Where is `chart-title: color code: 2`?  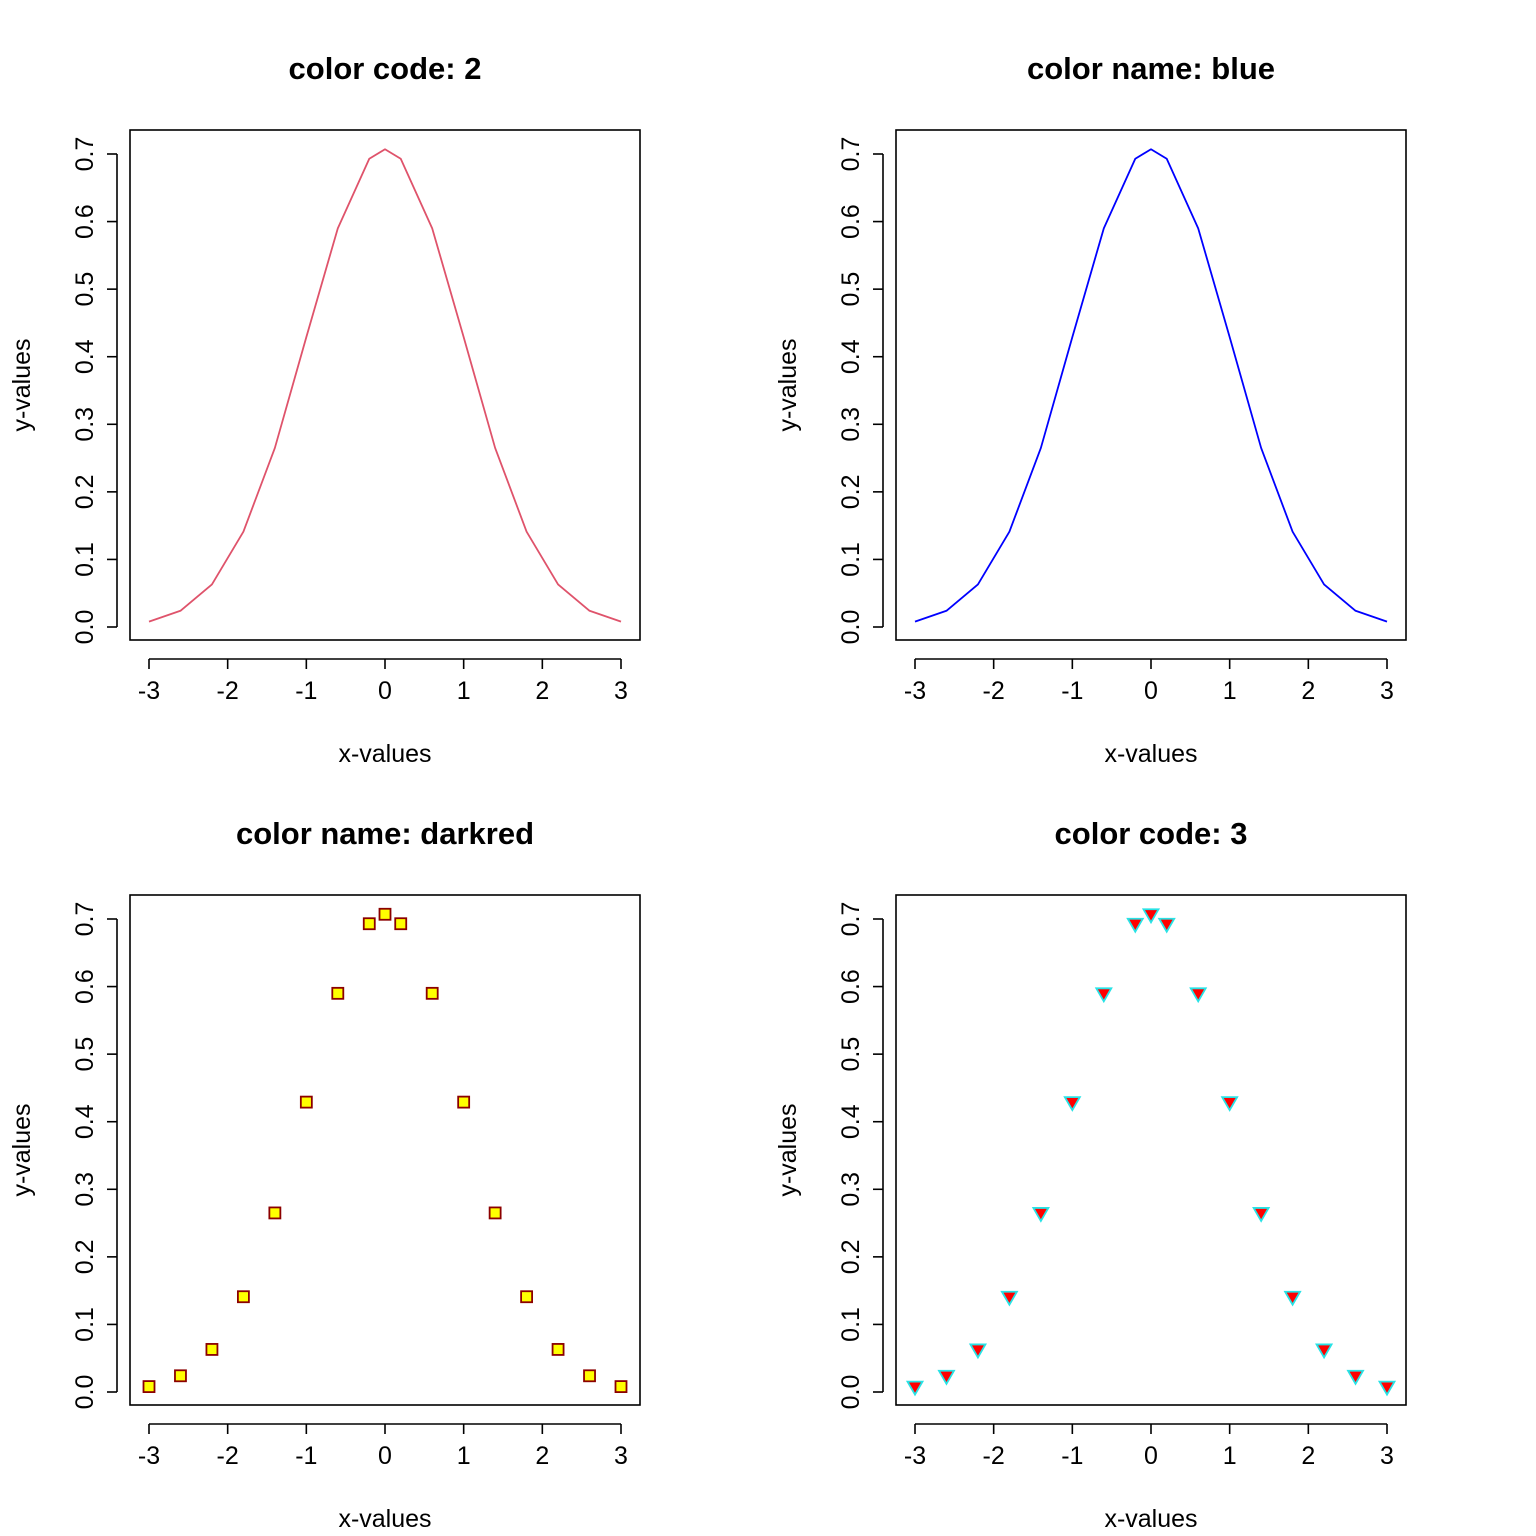 chart-title: color code: 2 is located at coordinates (385, 68).